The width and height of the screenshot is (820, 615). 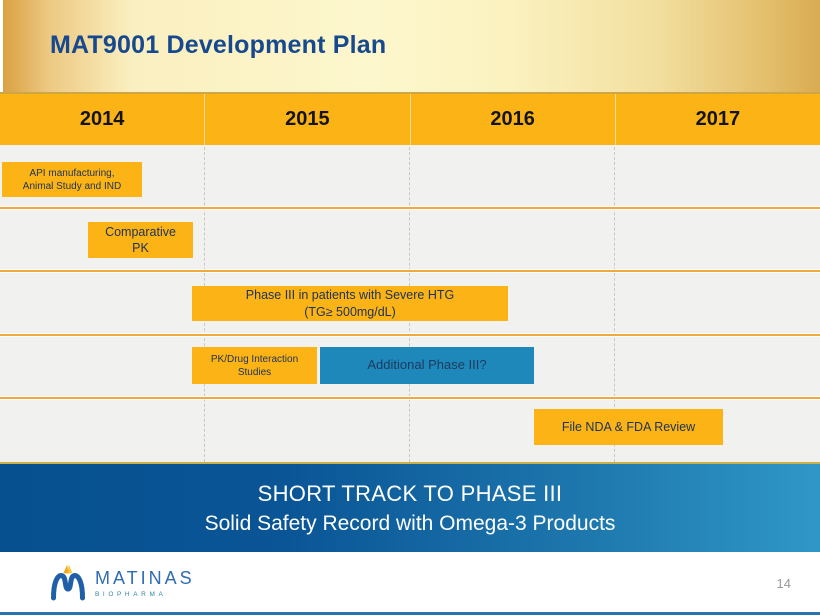 I want to click on year-header-row: 2014 2015 2016 2017, so click(x=410, y=118).